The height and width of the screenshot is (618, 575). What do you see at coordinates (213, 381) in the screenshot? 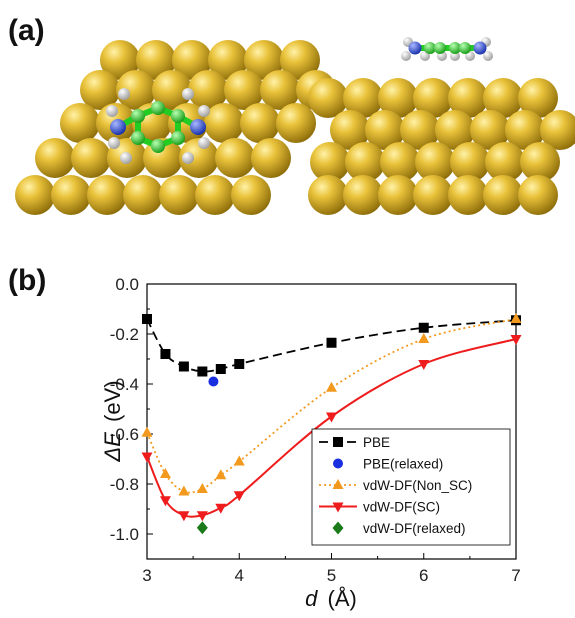
I see `data-point-pbe-relaxed` at bounding box center [213, 381].